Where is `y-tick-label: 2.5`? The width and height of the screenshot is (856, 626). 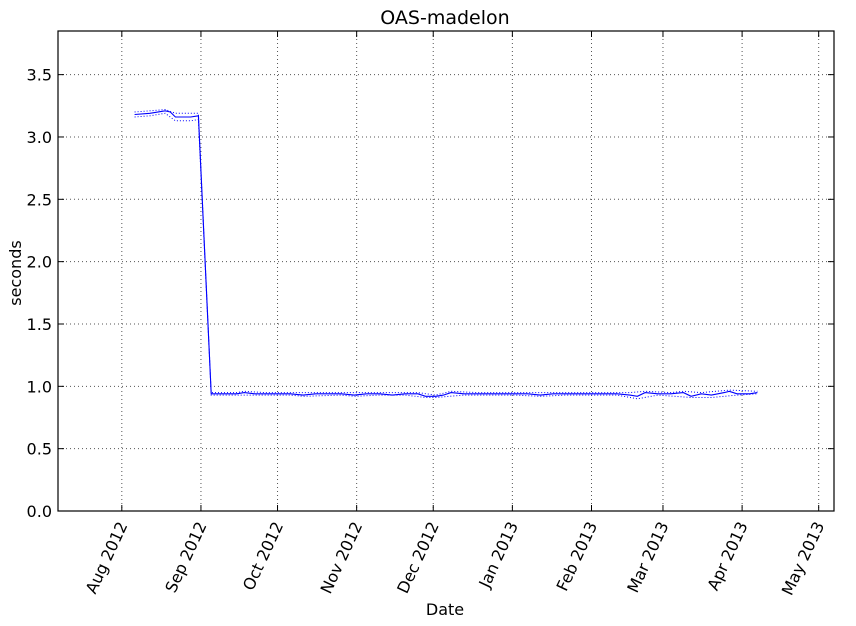
y-tick-label: 2.5 is located at coordinates (39, 199).